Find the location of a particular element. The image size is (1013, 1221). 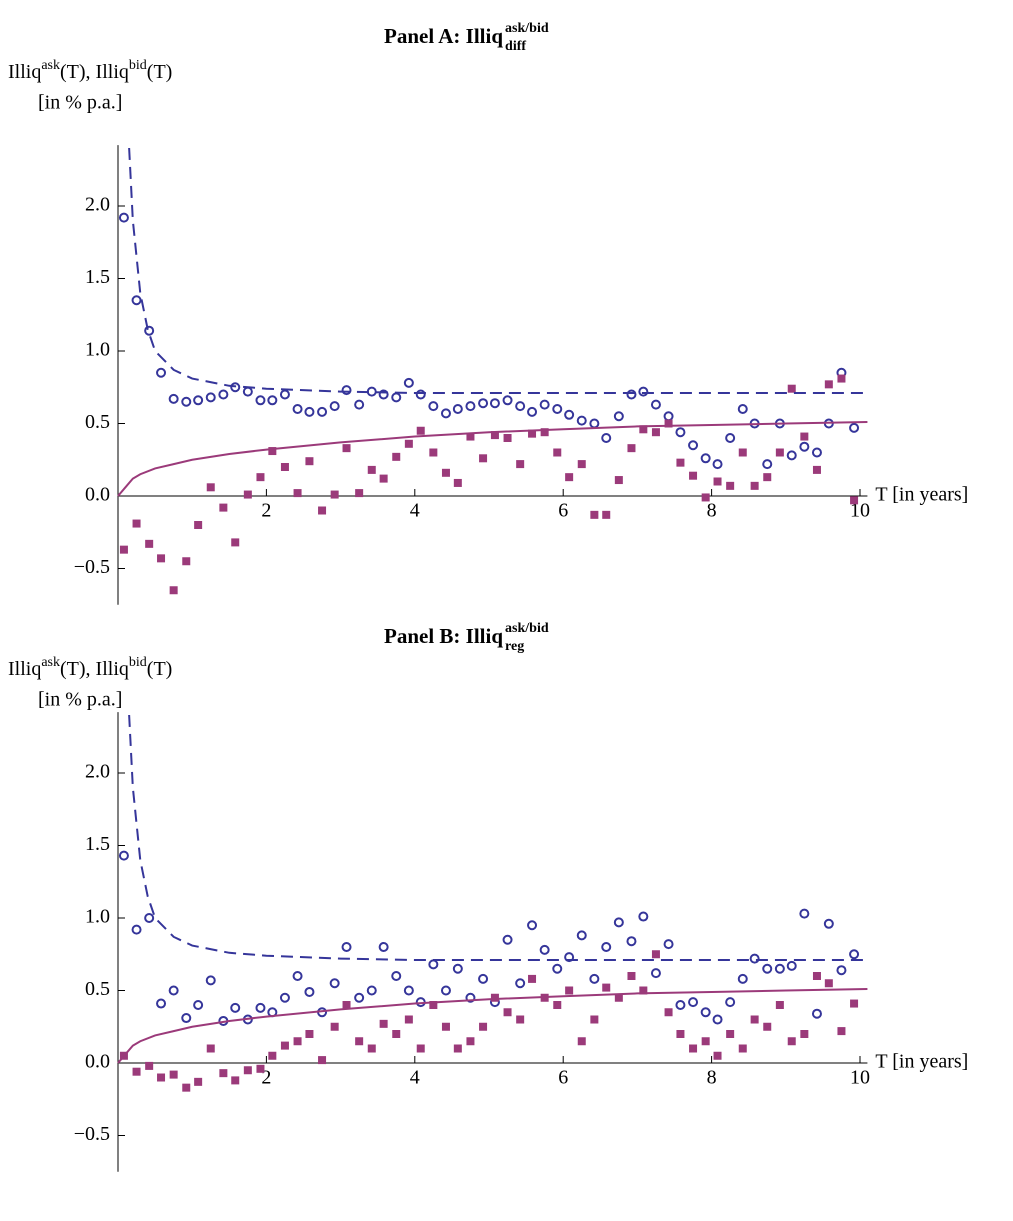

x-tick-label: 4 is located at coordinates (415, 511).